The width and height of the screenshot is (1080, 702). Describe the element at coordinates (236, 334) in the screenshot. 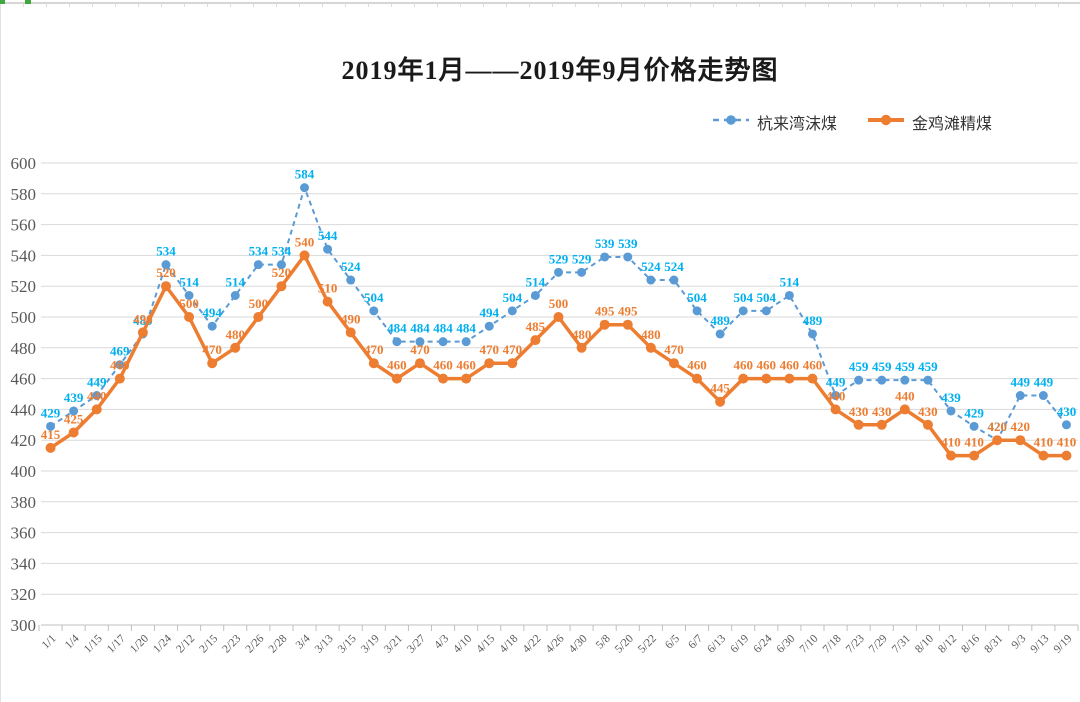

I see `data-label: 480` at that location.